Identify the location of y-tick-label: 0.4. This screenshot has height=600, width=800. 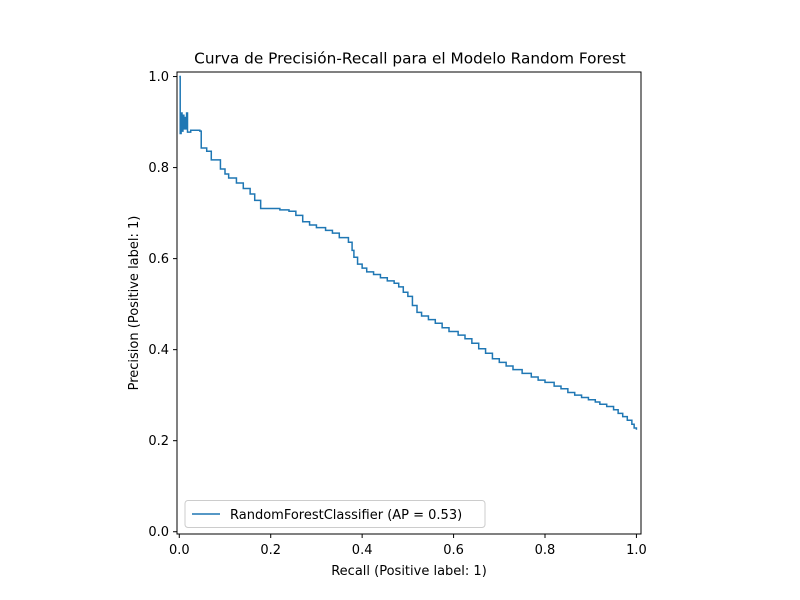
(158, 350).